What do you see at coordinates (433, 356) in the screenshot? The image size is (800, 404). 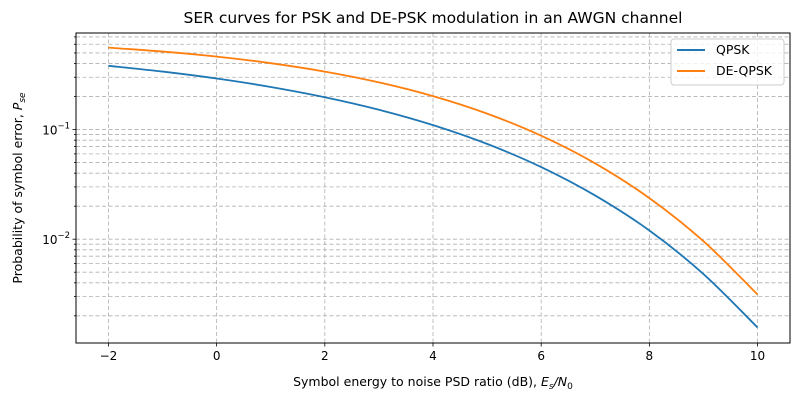 I see `x-tick-label: 4` at bounding box center [433, 356].